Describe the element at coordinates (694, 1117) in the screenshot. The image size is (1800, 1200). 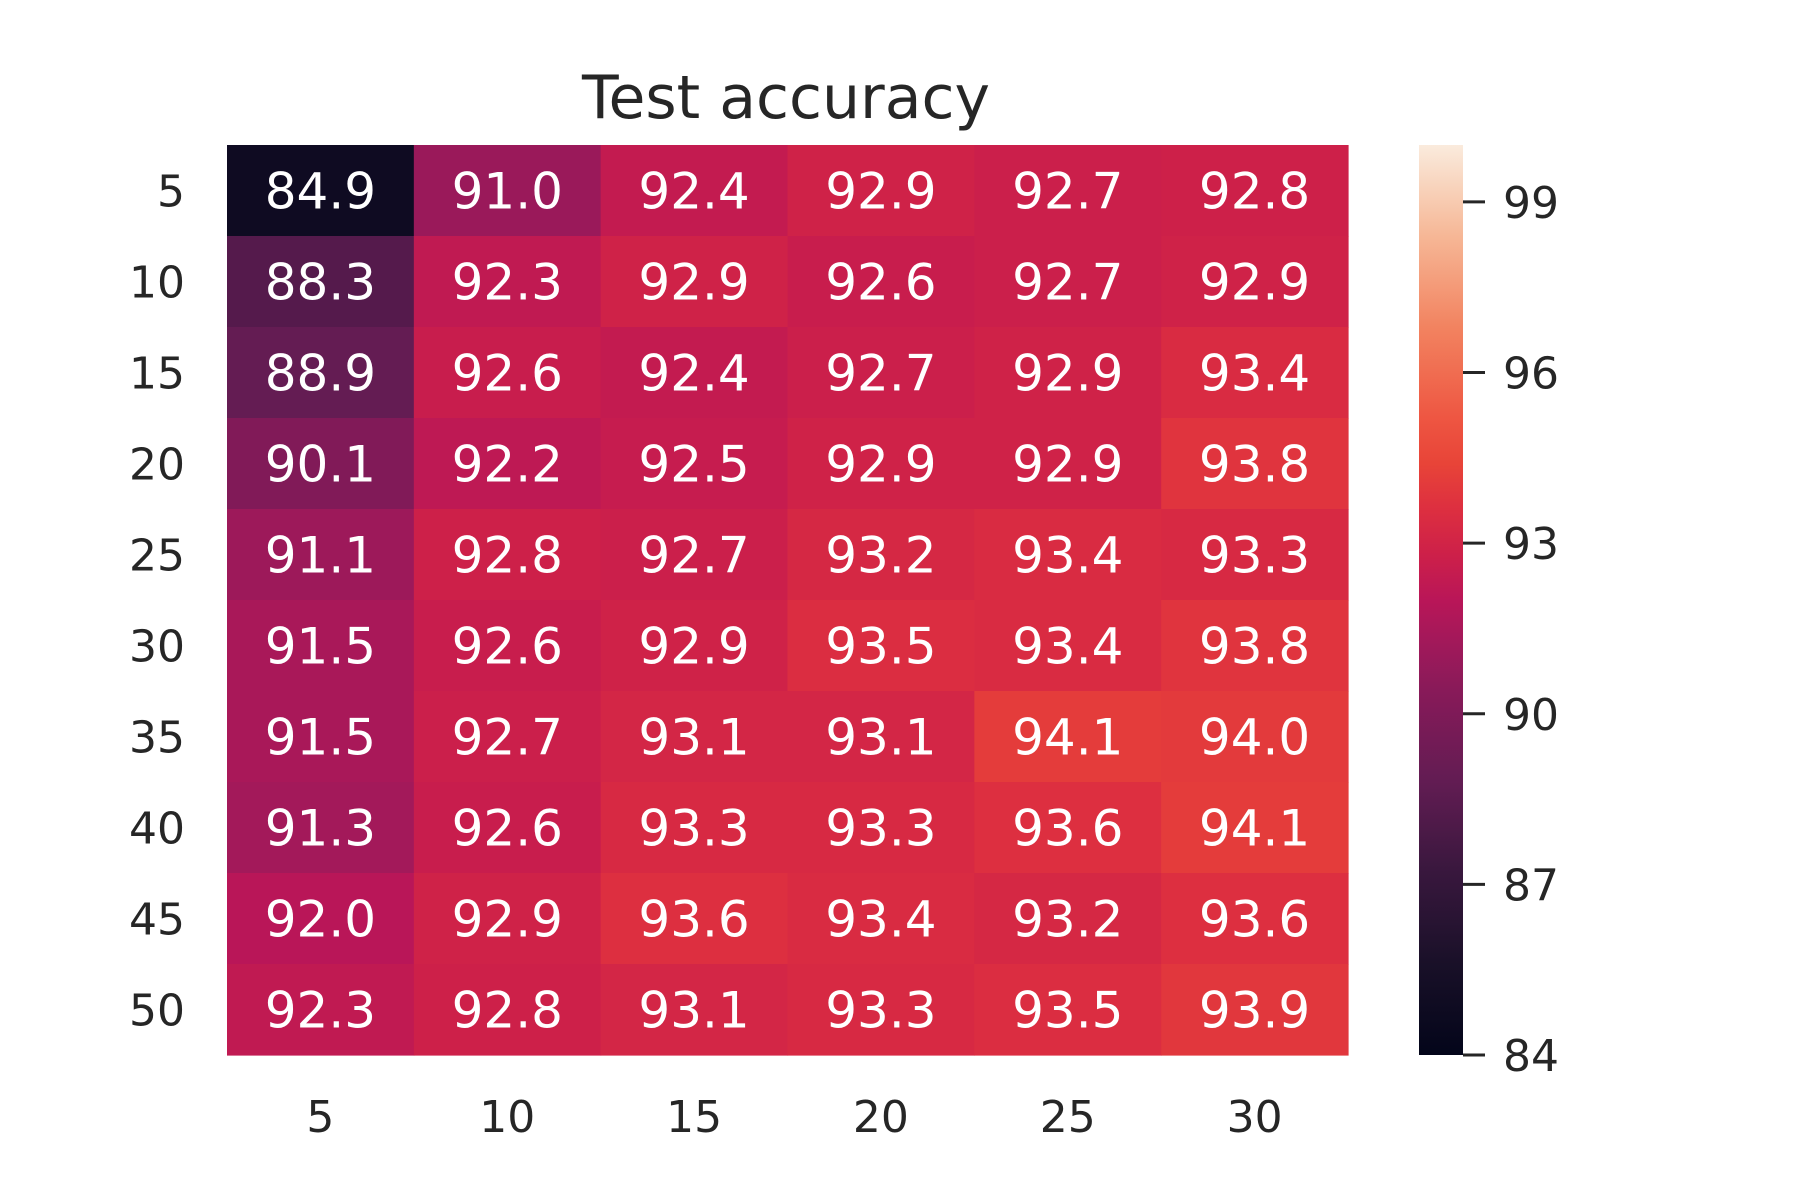
I see `x-tick-label: 15` at that location.